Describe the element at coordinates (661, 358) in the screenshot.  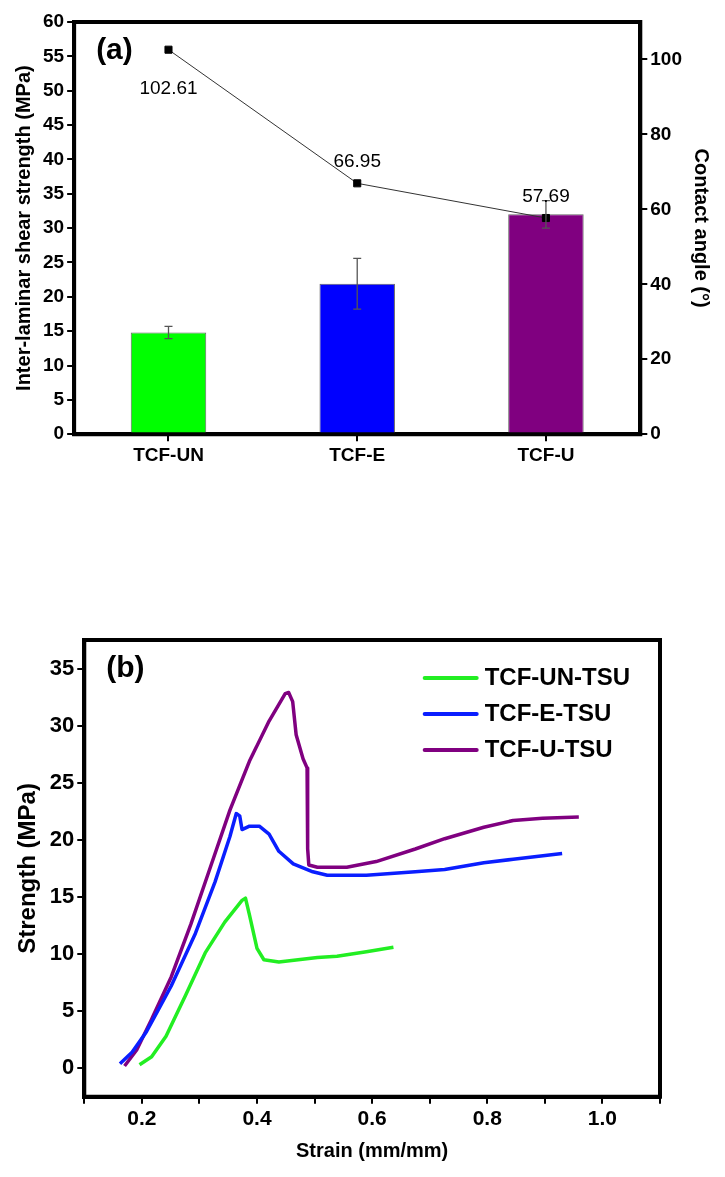
I see `y2-tick-label: 20` at that location.